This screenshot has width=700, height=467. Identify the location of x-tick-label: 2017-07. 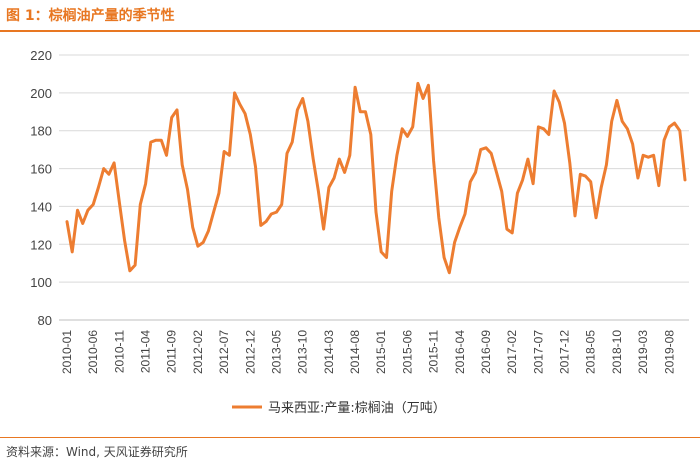
(538, 352).